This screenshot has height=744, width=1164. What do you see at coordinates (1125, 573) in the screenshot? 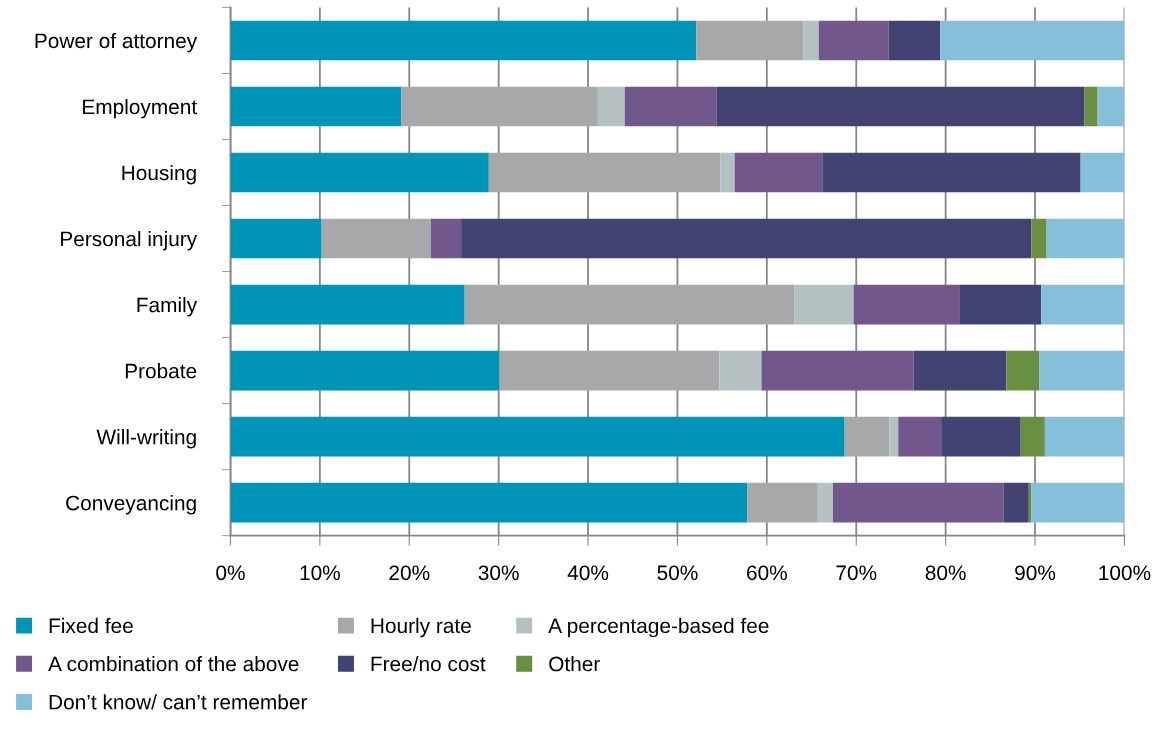
I see `x-tick-label: 100%` at bounding box center [1125, 573].